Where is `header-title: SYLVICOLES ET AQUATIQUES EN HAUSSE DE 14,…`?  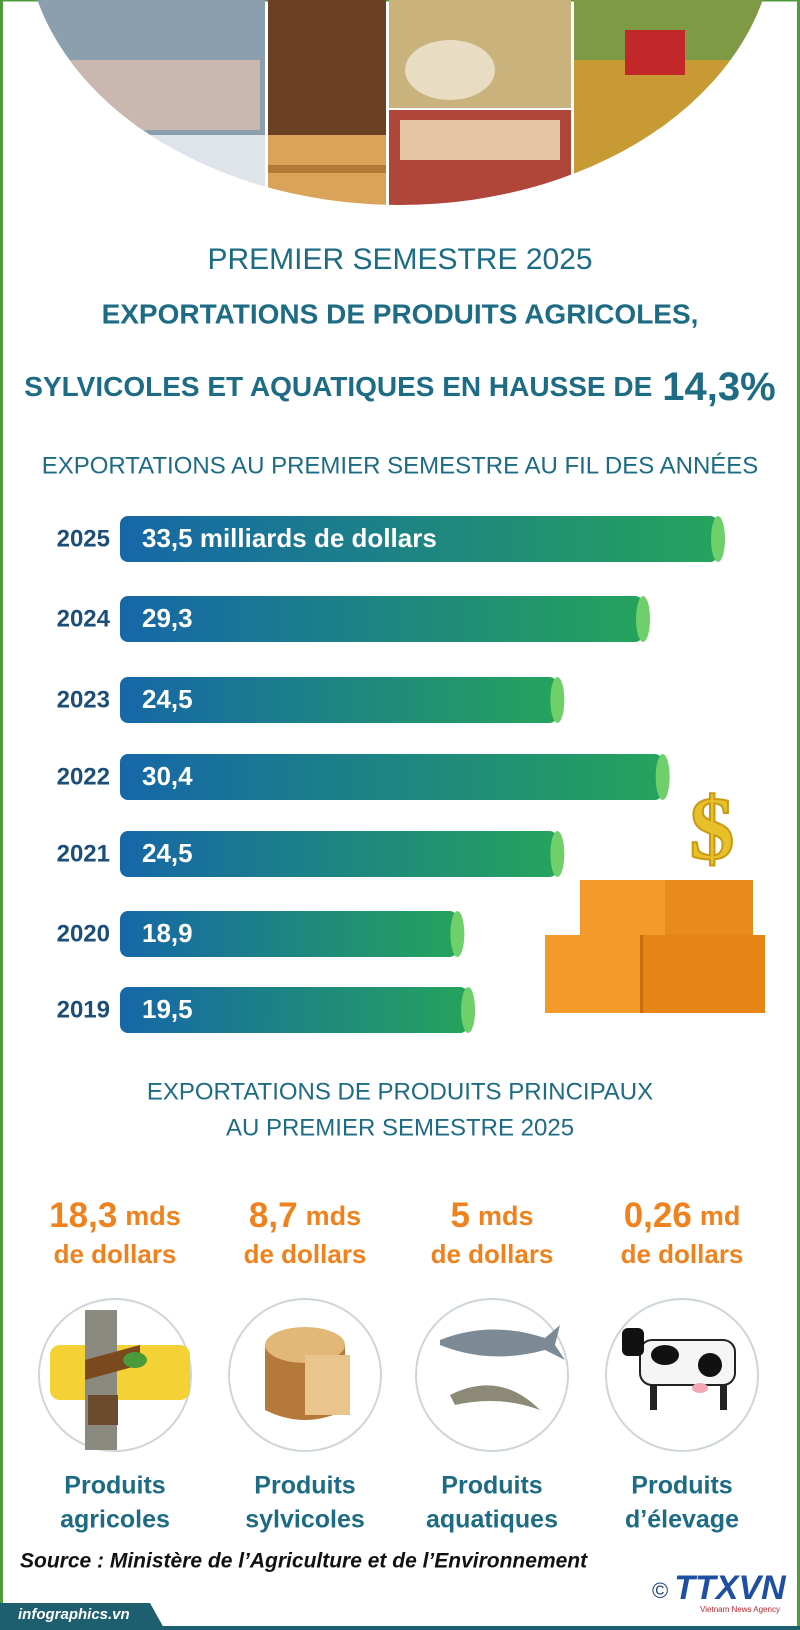
header-title: SYLVICOLES ET AQUATIQUES EN HAUSSE DE 14,… is located at coordinates (399, 387).